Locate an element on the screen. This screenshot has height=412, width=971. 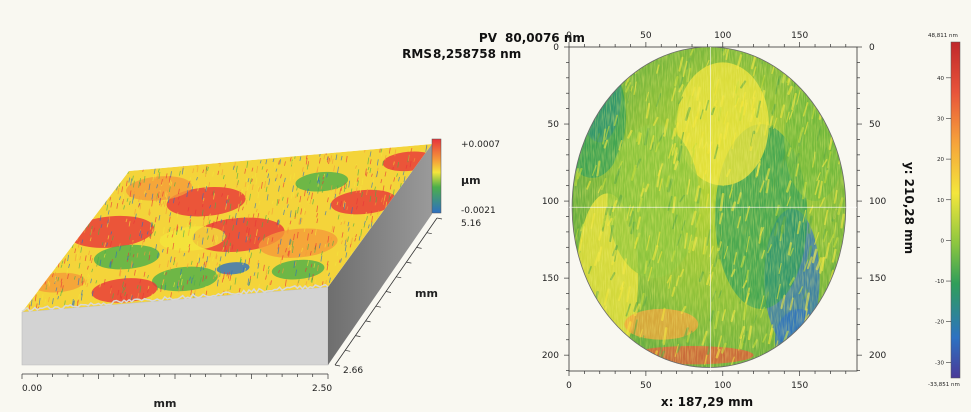
colorbar-max-label: +0.0007 is located at coordinates (480, 145).